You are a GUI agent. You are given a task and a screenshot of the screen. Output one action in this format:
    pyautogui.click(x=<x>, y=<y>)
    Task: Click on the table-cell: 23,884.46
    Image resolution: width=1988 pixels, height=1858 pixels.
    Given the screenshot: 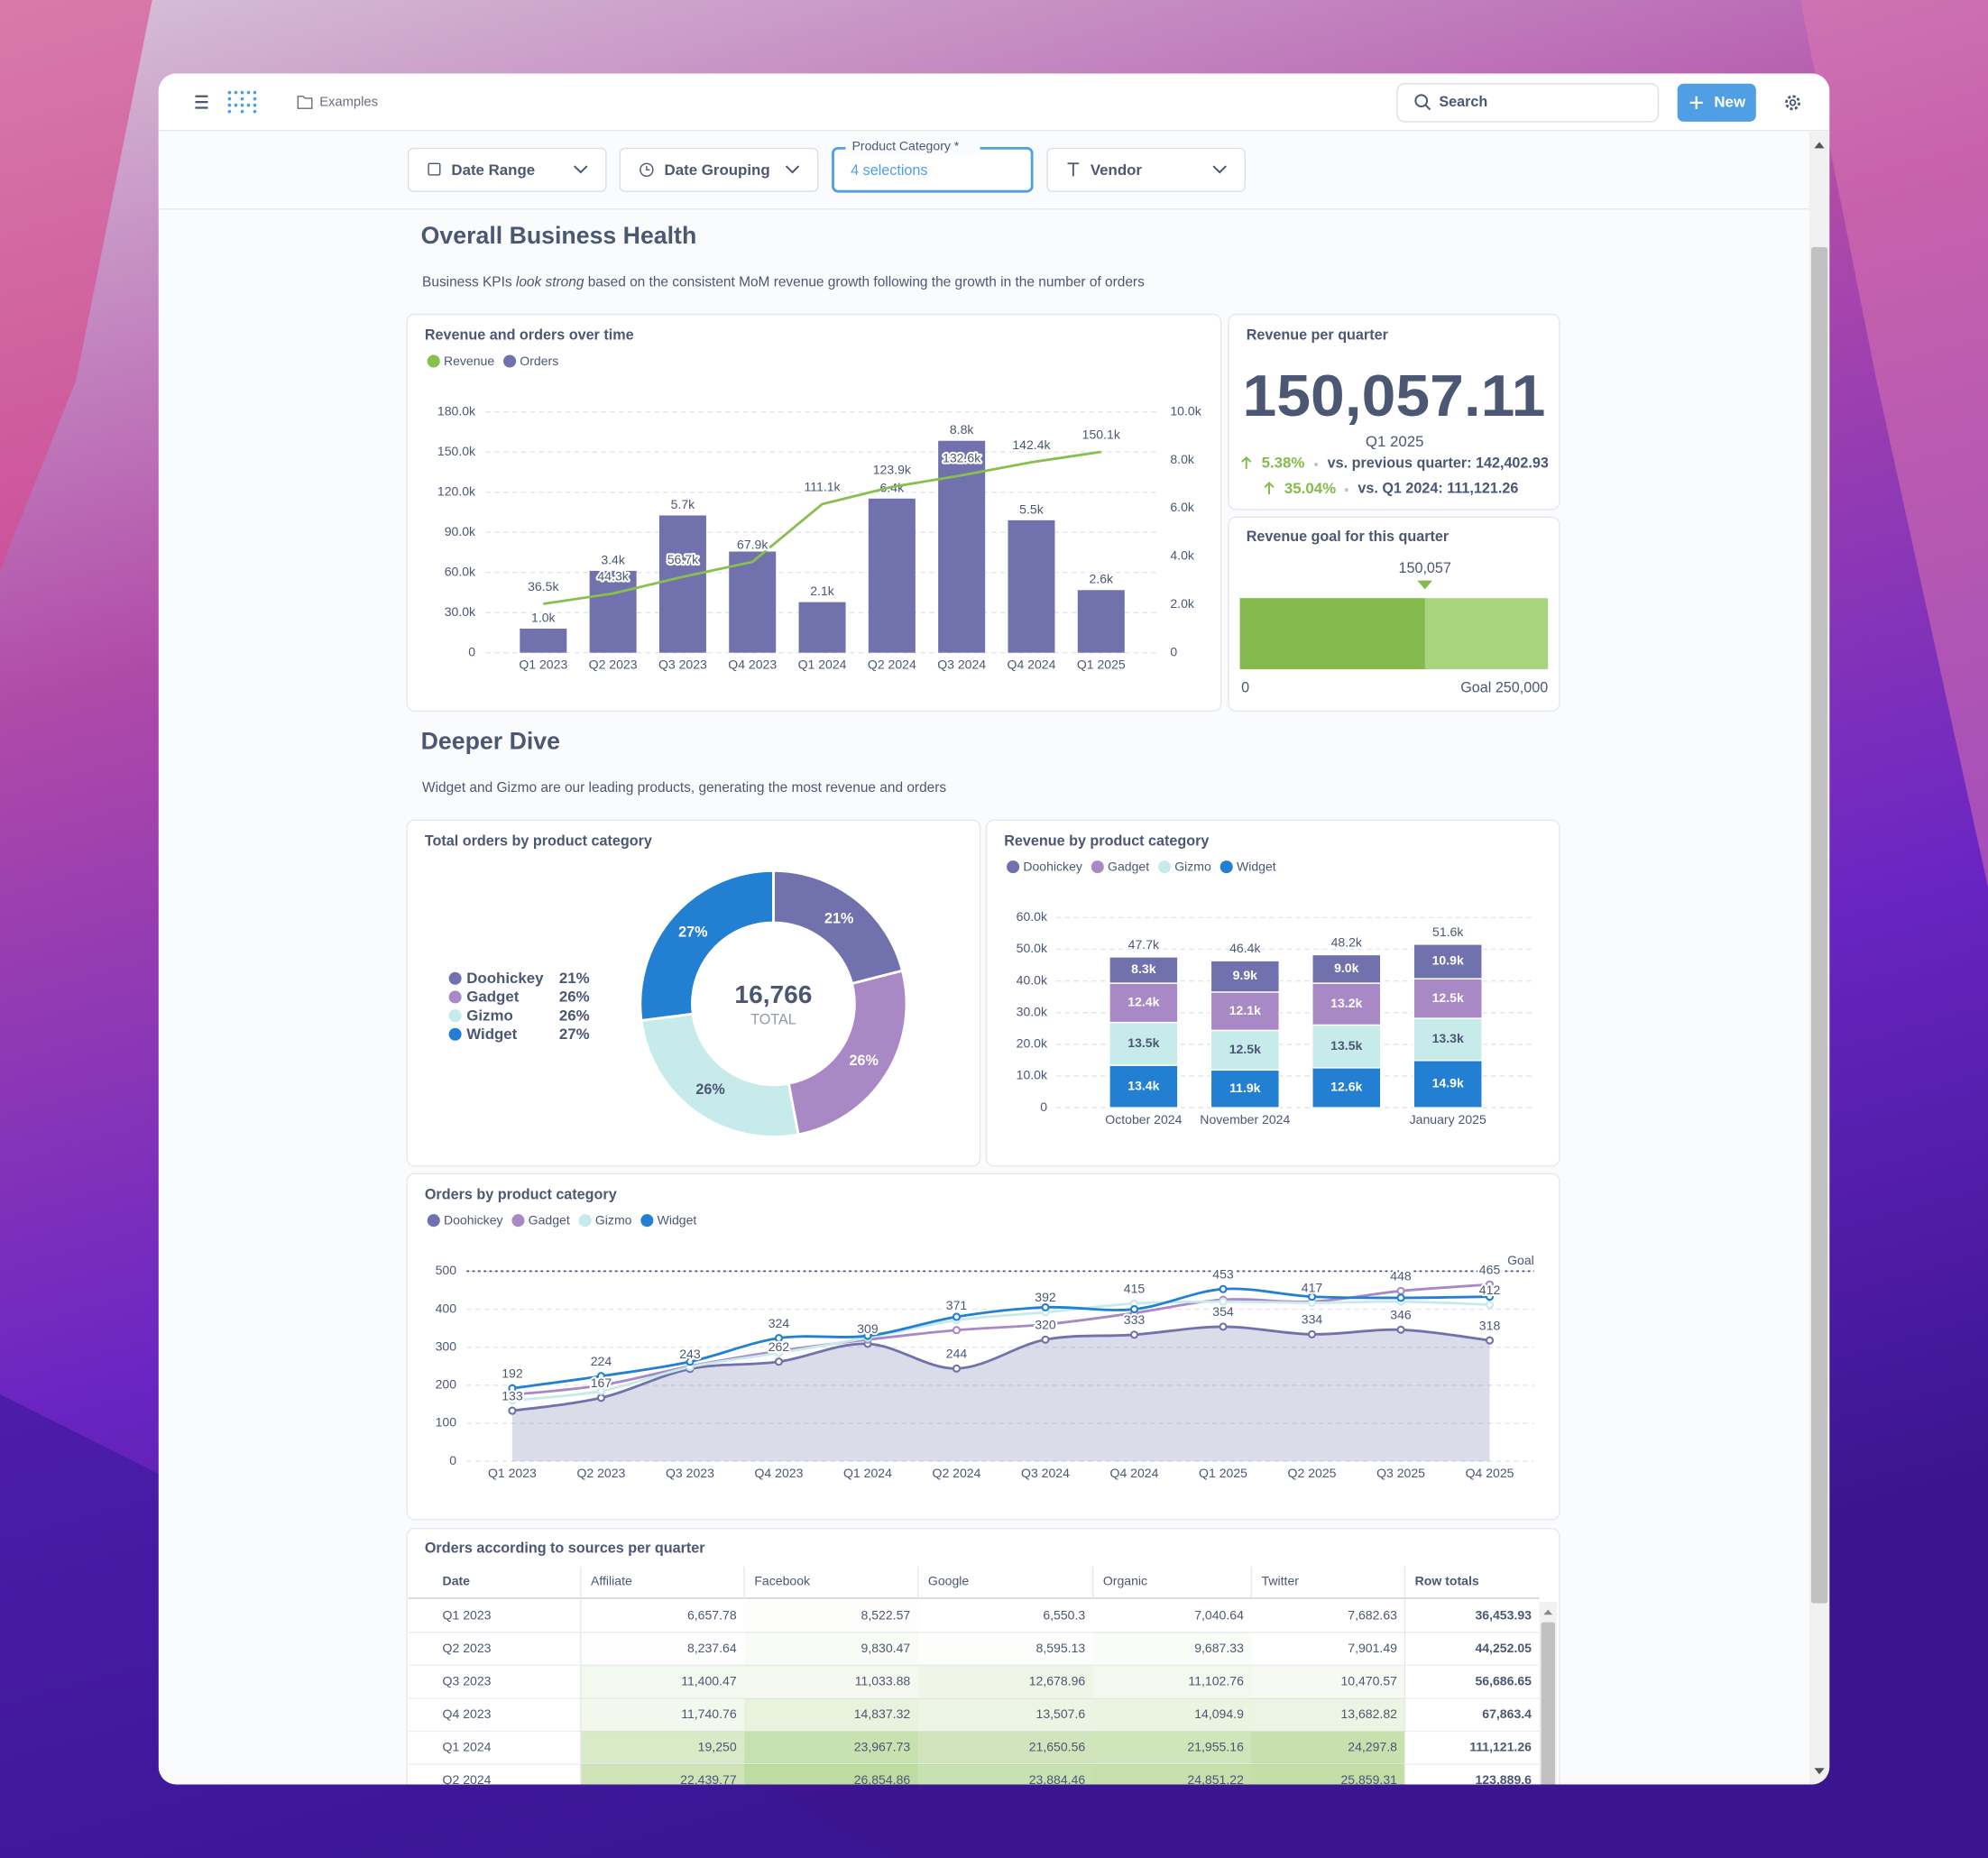 What is the action you would take?
    pyautogui.click(x=1057, y=1779)
    